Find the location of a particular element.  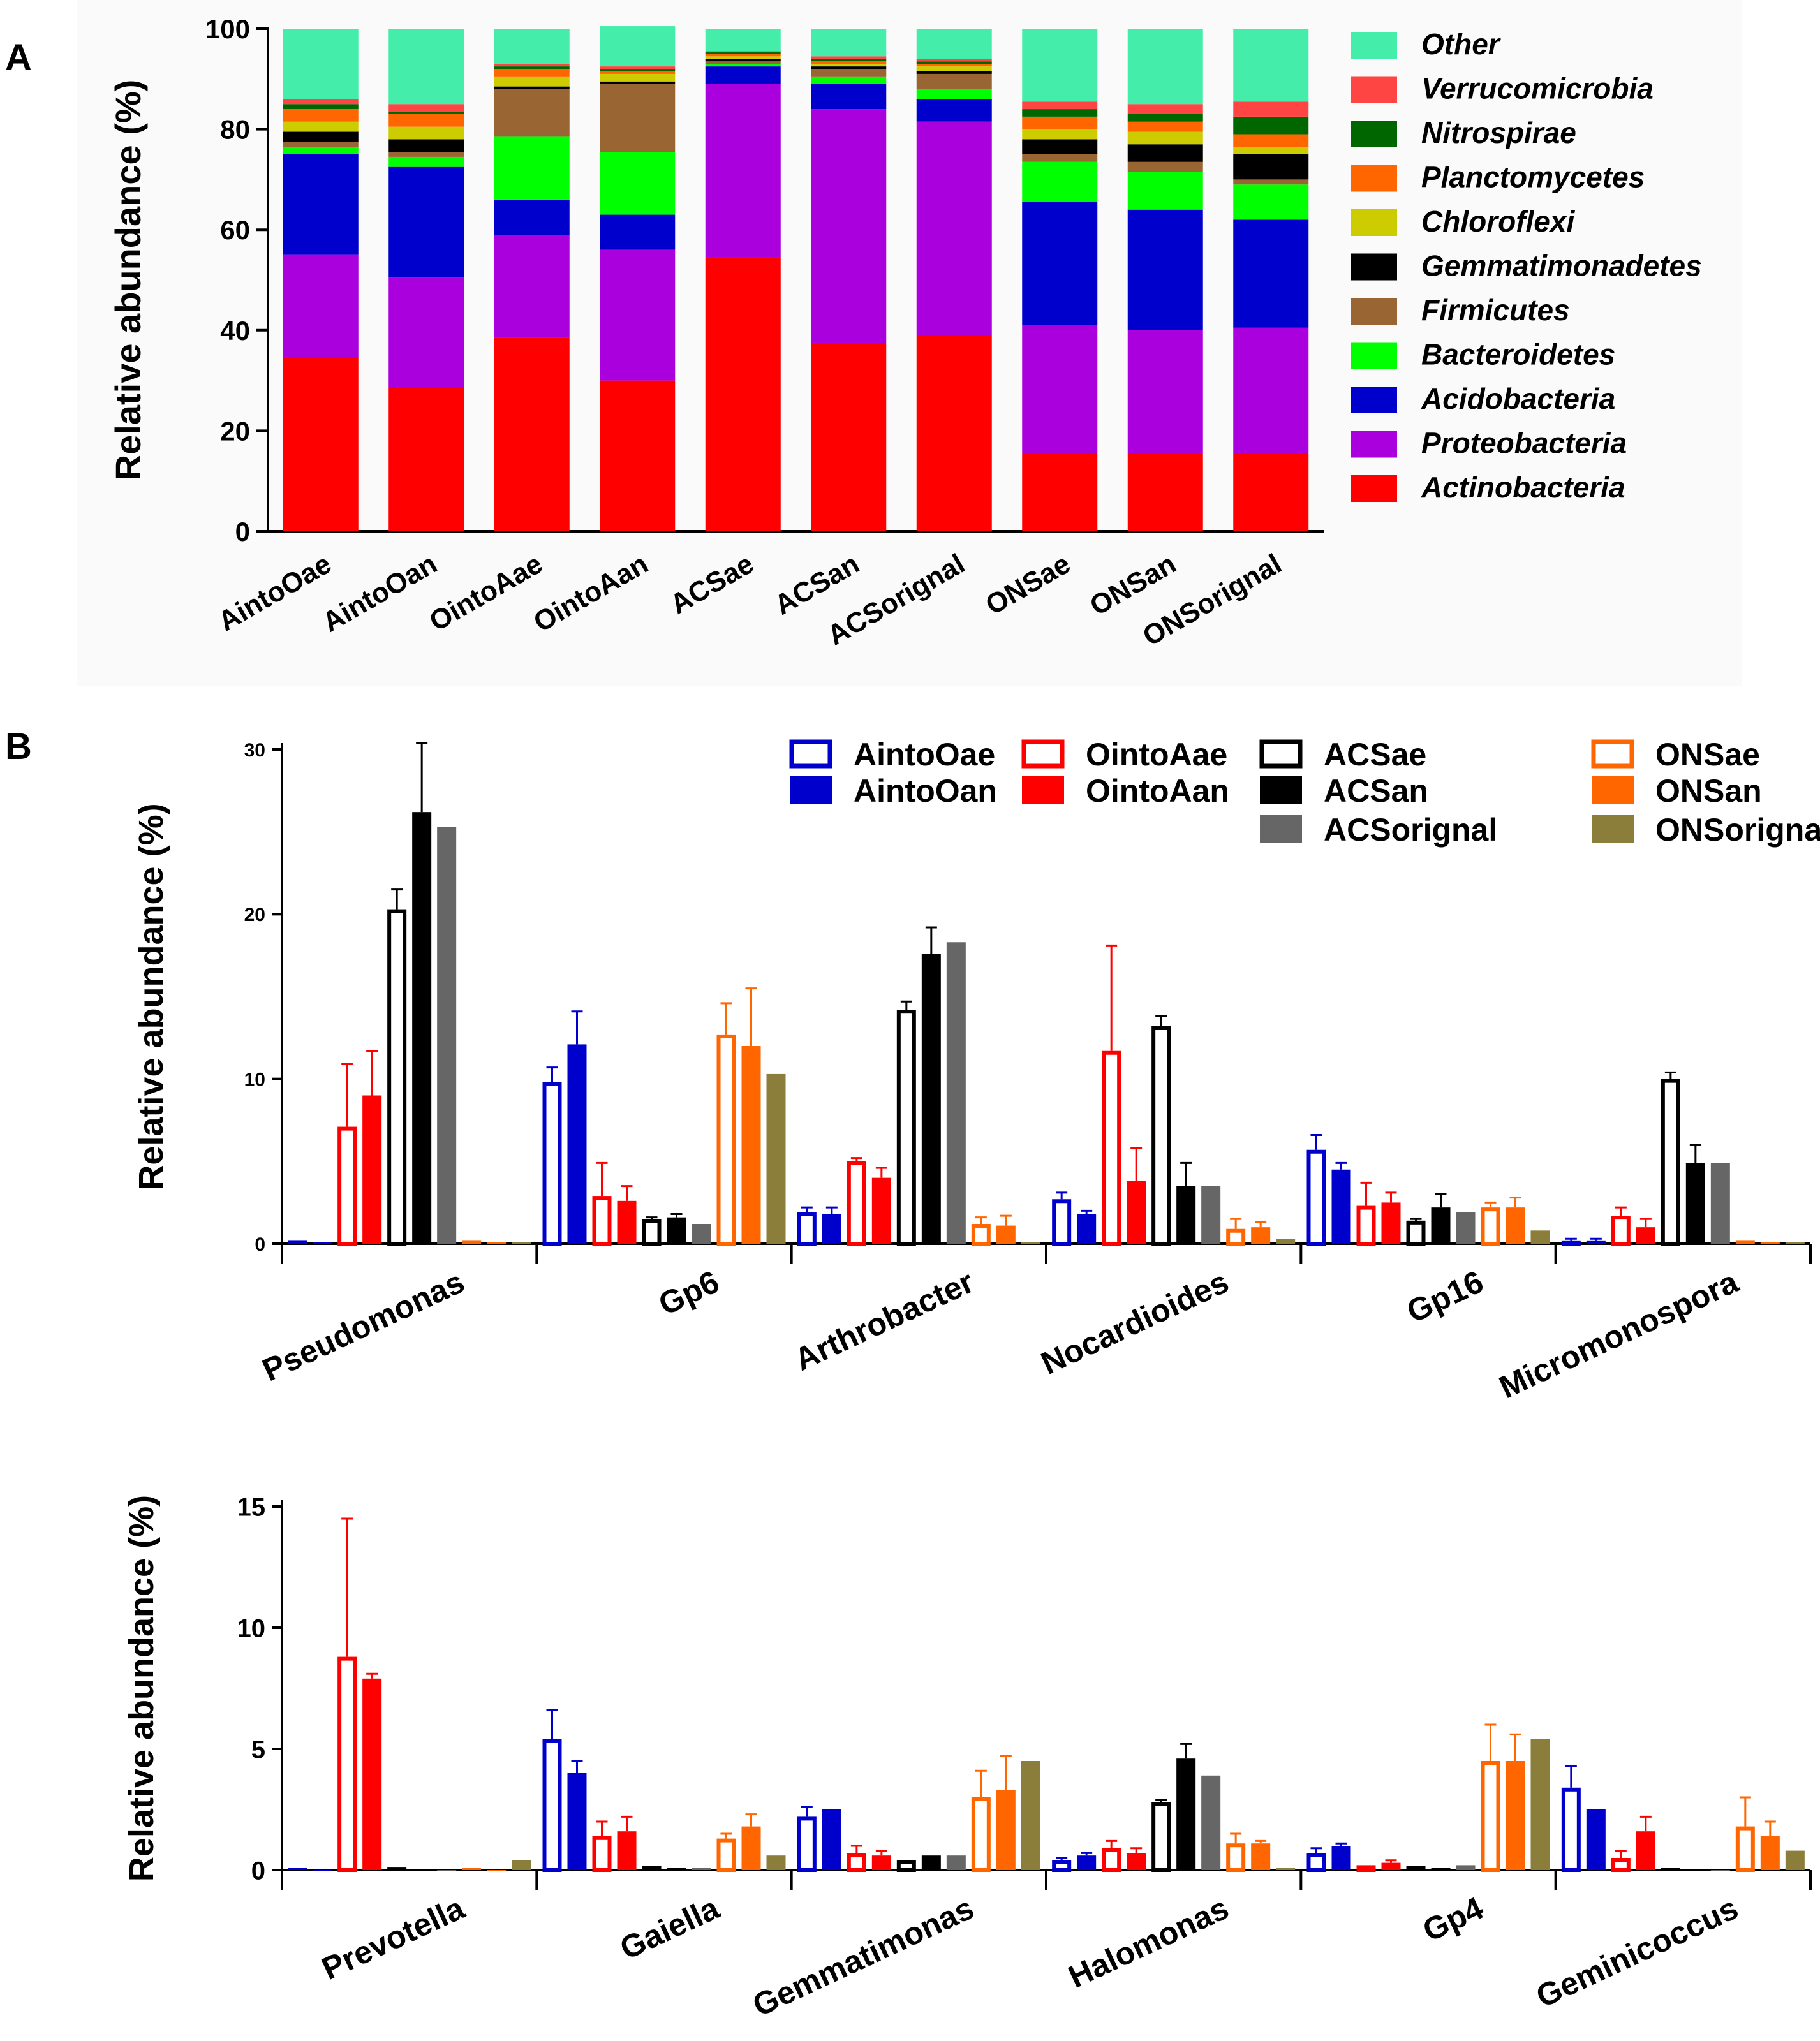

legend-b-swatch-aintooan is located at coordinates (811, 790).